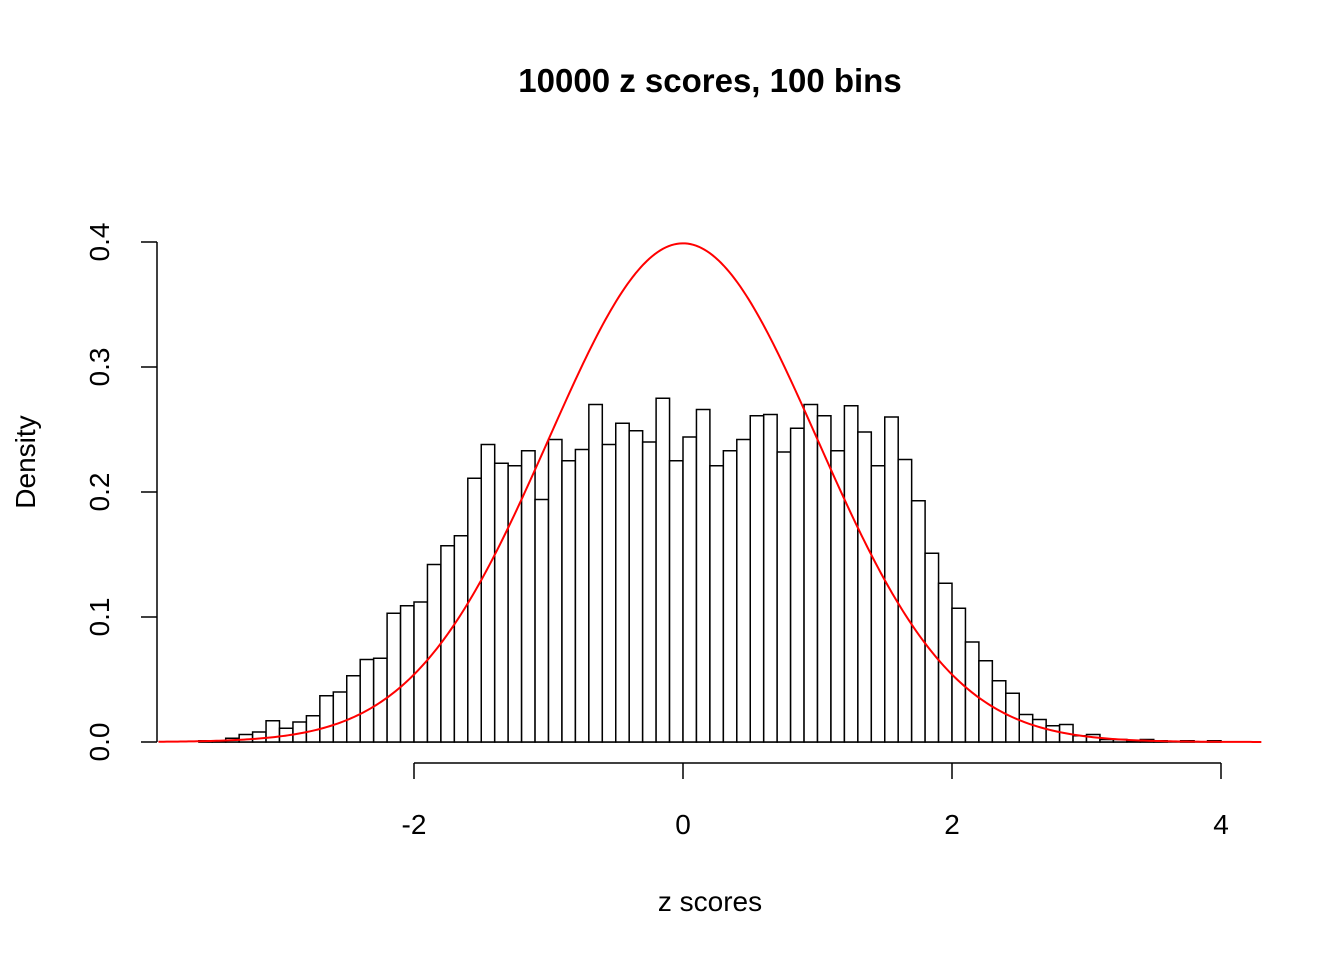  Describe the element at coordinates (99, 492) in the screenshot. I see `y-tick-label: 0.2` at that location.